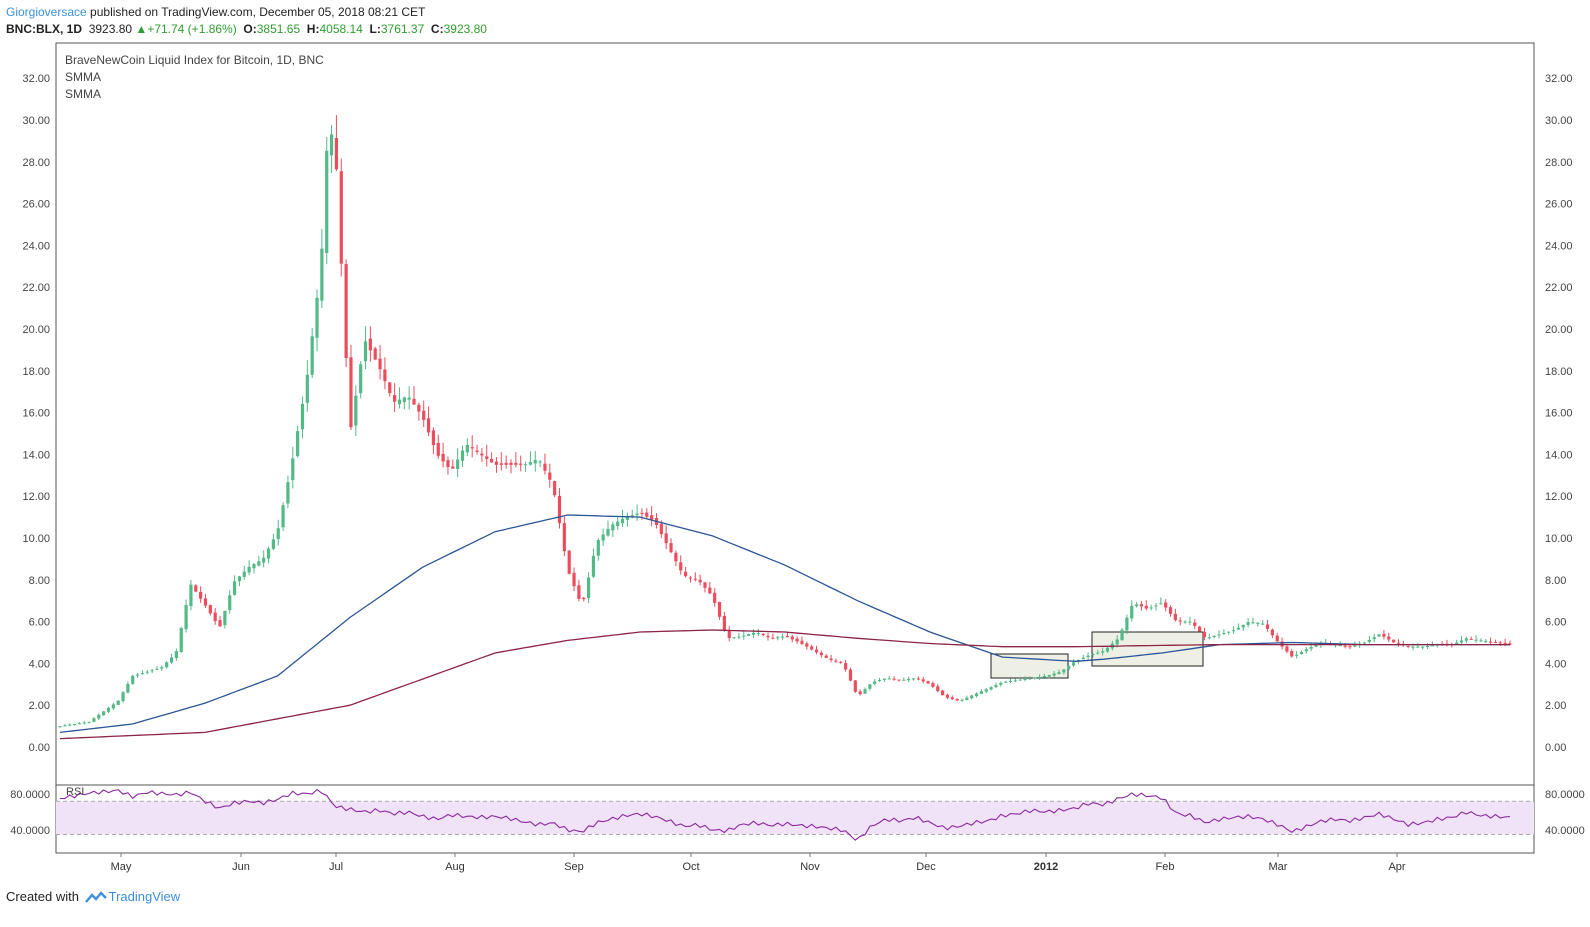 The height and width of the screenshot is (927, 1590). What do you see at coordinates (39, 581) in the screenshot?
I see `price-tick-label-left: 8.00` at bounding box center [39, 581].